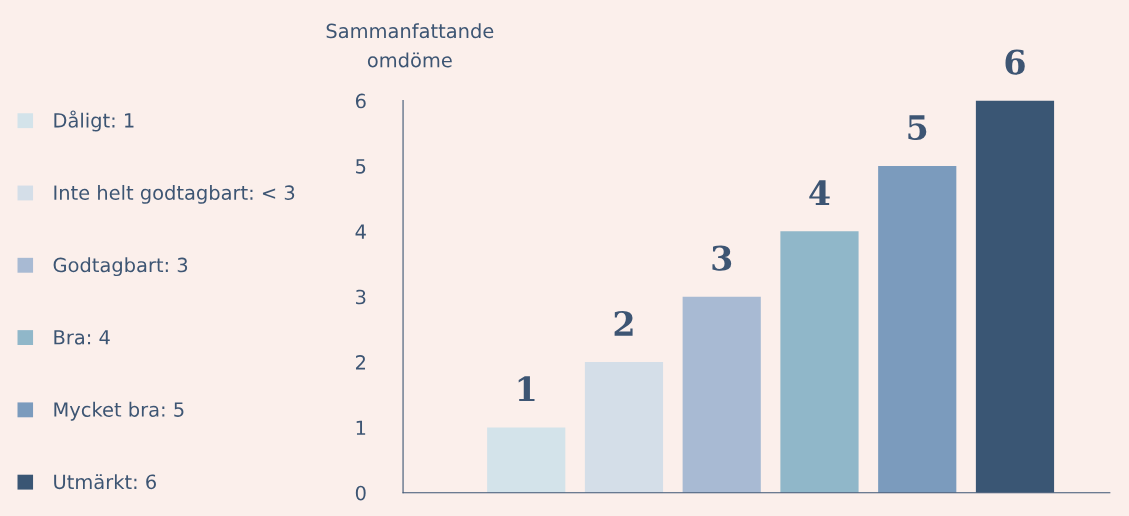  What do you see at coordinates (360, 231) in the screenshot?
I see `y-tick-label: 4` at bounding box center [360, 231].